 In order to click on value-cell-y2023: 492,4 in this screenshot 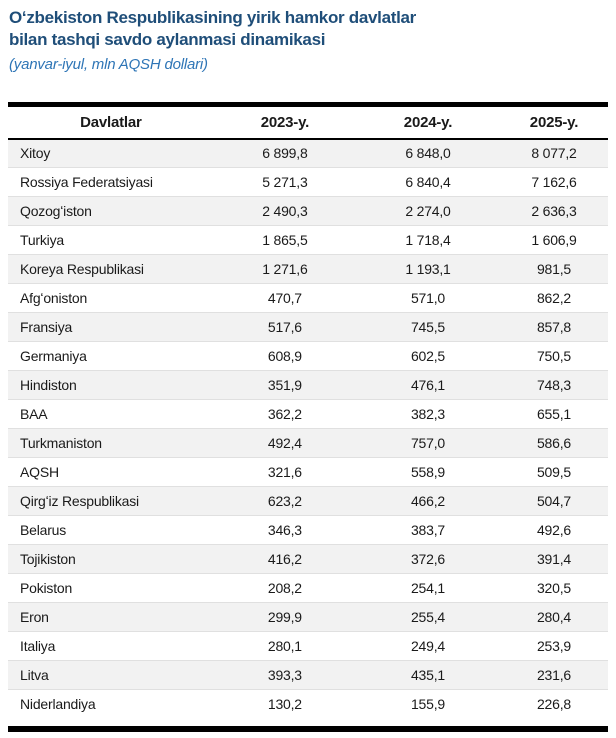, I will do `click(284, 443)`.